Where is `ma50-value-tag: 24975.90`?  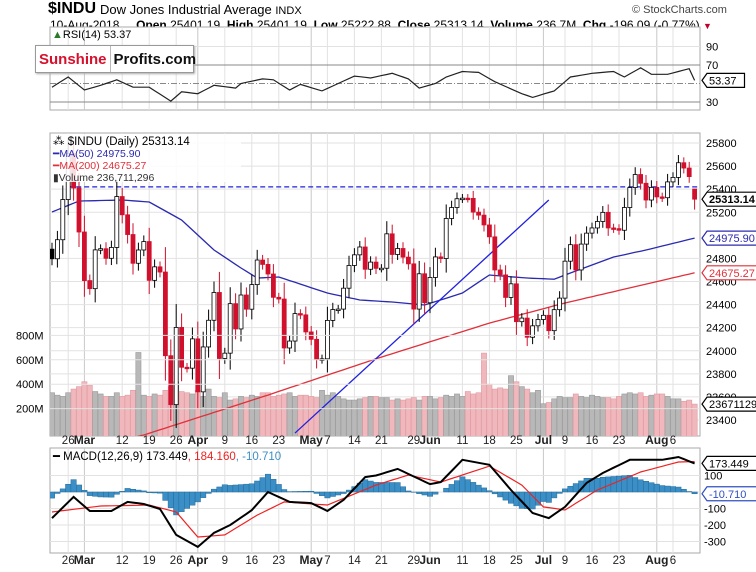 ma50-value-tag: 24975.90 is located at coordinates (728, 238).